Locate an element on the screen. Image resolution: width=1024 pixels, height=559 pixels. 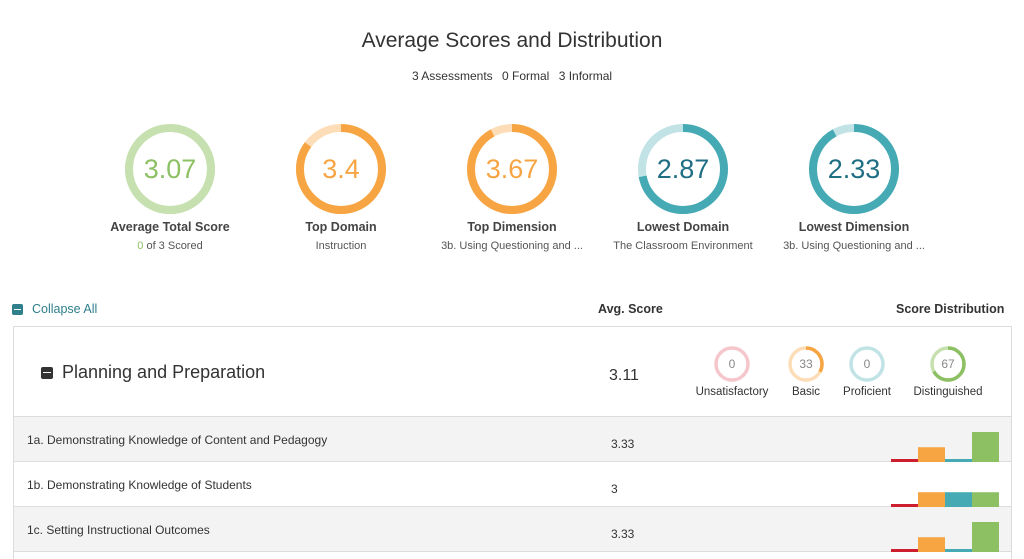
kpi-card: 3.07 Average Total Score 0 of 3 Scored is located at coordinates (170, 187).